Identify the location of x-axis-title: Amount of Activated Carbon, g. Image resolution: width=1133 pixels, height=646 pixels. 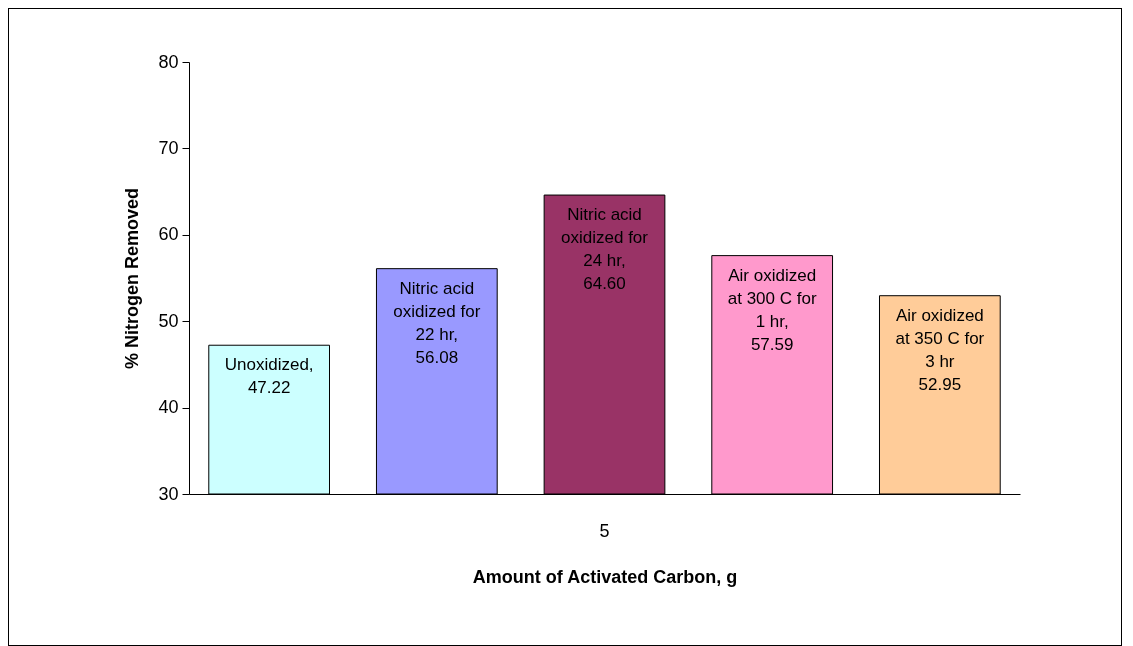
(605, 576).